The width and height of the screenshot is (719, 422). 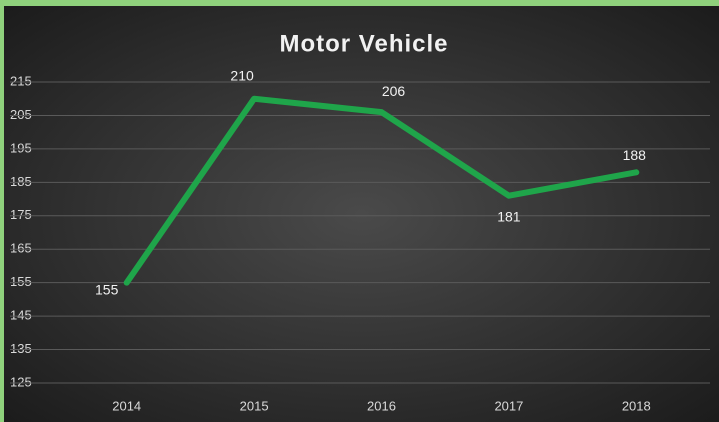 I want to click on data-label: 155, so click(x=107, y=289).